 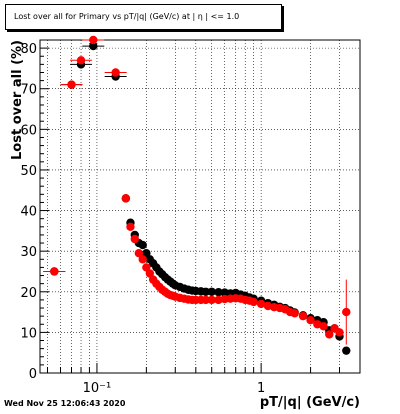 What do you see at coordinates (17, 100) in the screenshot?
I see `y-axis-title: Lost over all (%)` at bounding box center [17, 100].